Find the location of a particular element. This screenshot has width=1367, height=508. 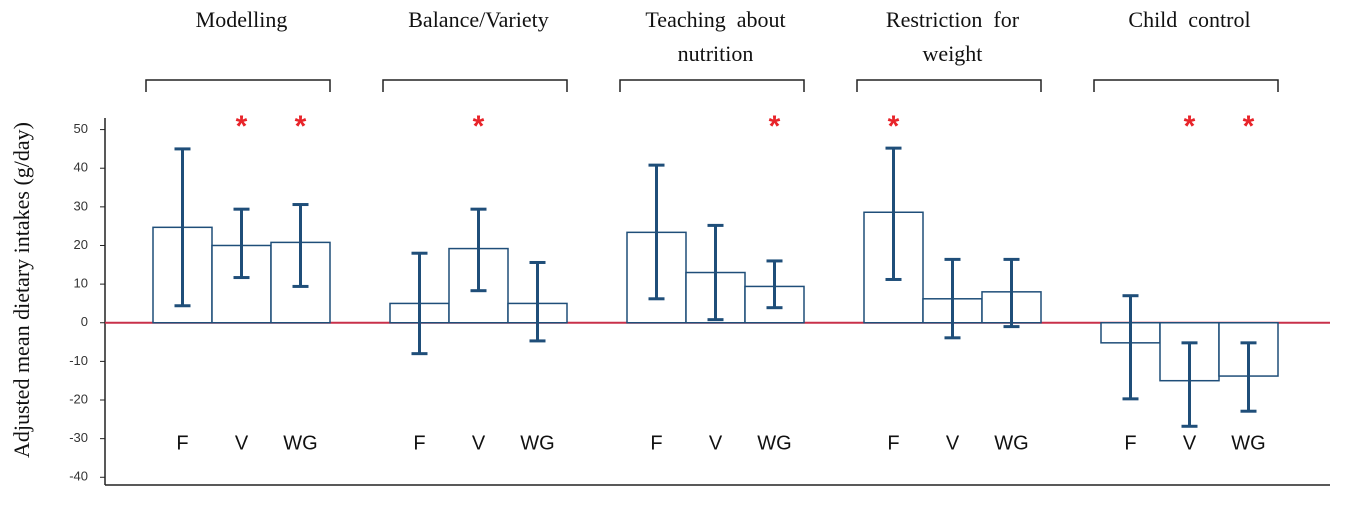

group-label: nutrition is located at coordinates (716, 53).